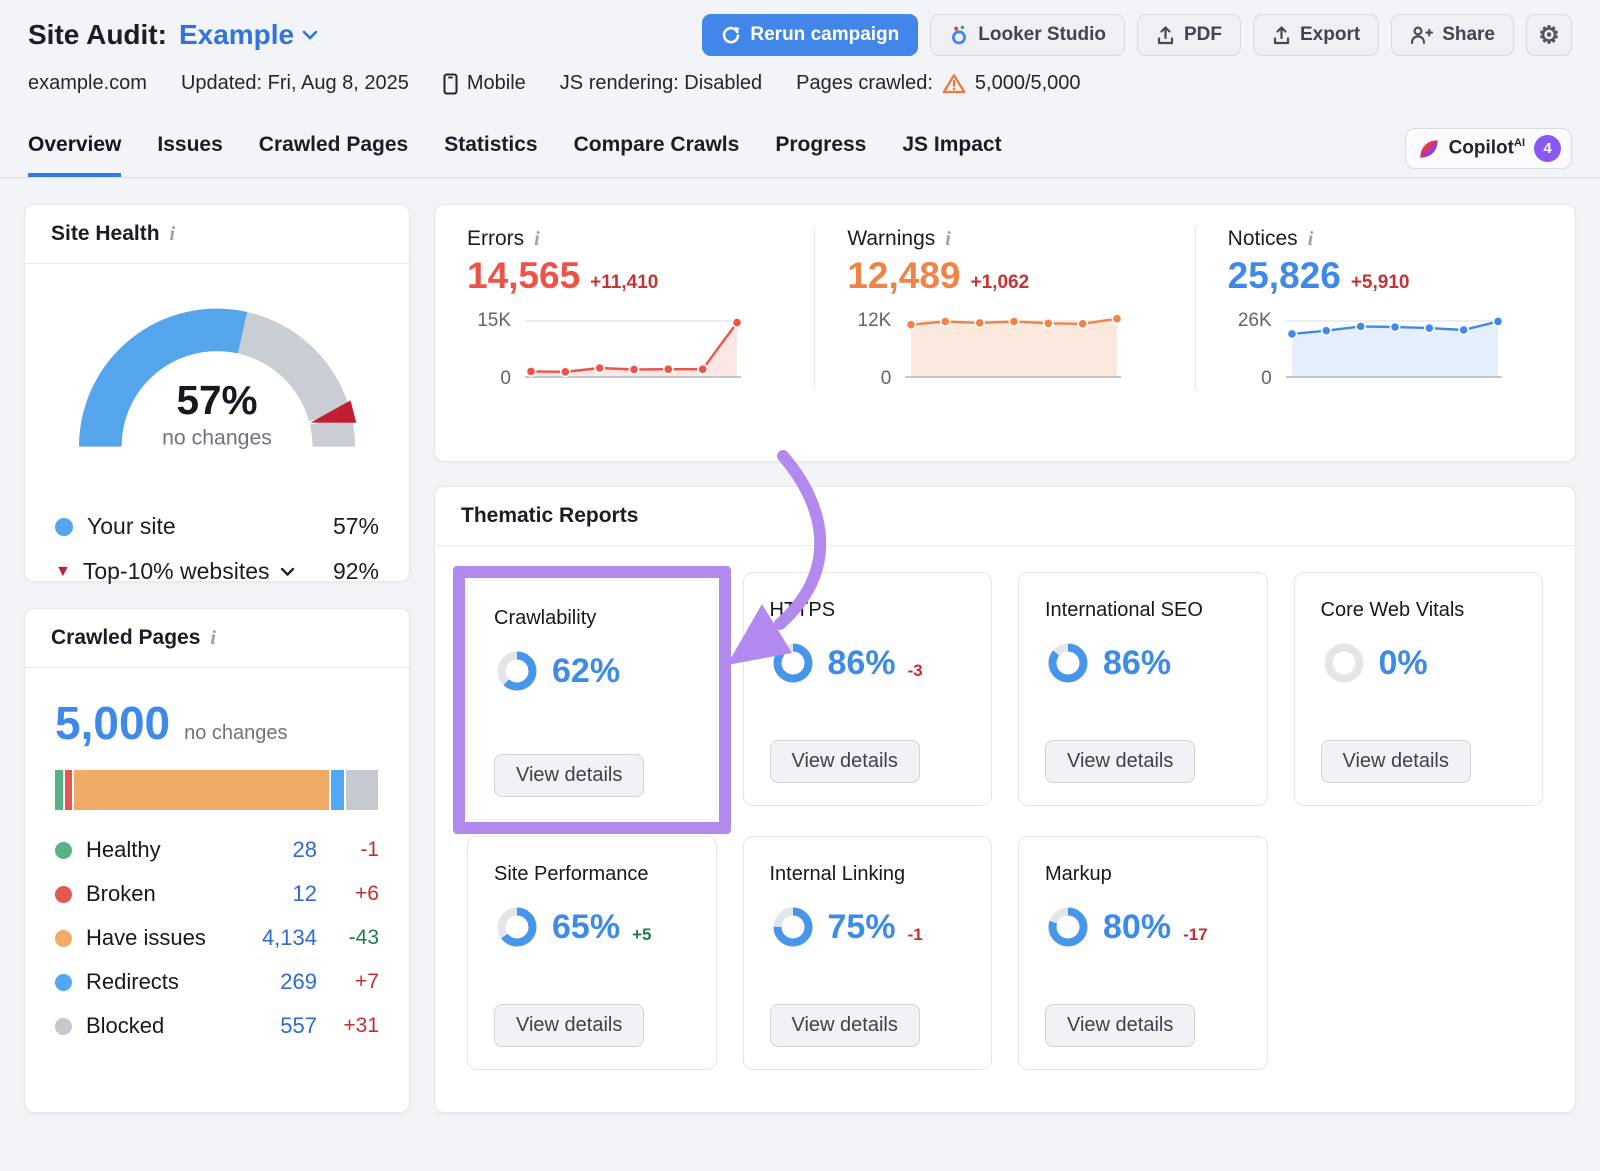 This screenshot has width=1600, height=1171. I want to click on legend-value: 92%, so click(355, 571).